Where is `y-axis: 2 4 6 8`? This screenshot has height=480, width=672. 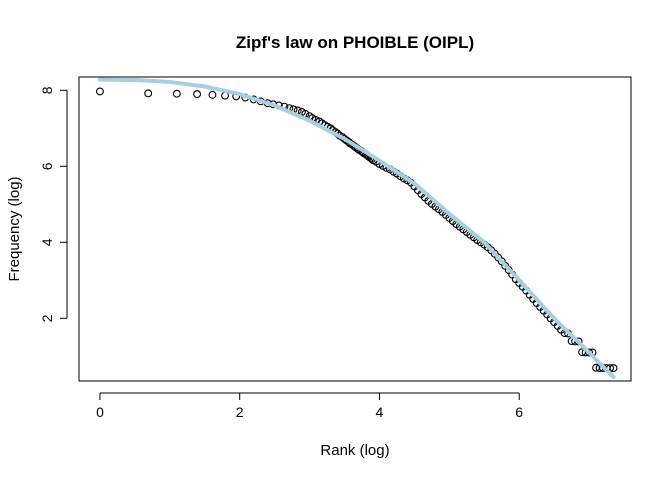
y-axis: 2 4 6 8 is located at coordinates (53, 204).